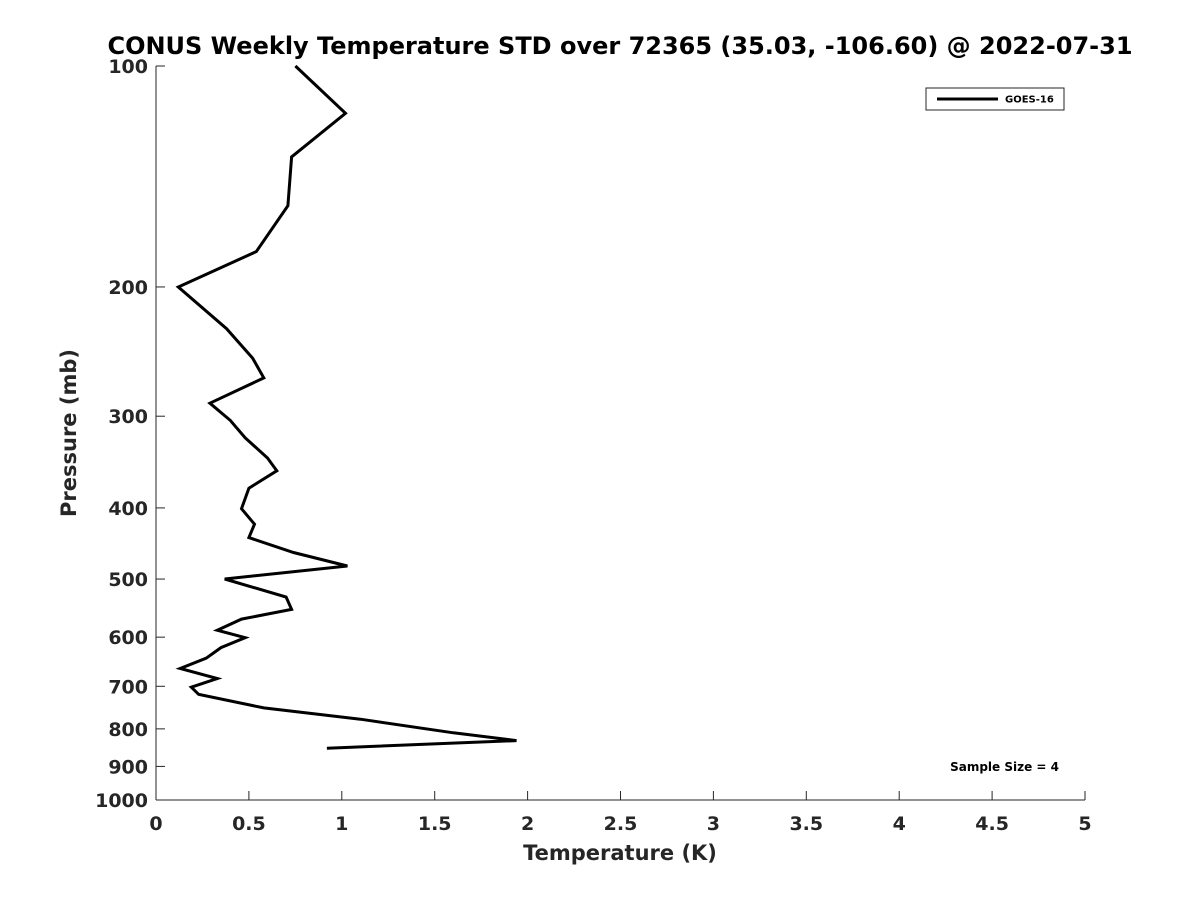 This screenshot has width=1200, height=900. I want to click on legend-label: GOES-16, so click(1029, 100).